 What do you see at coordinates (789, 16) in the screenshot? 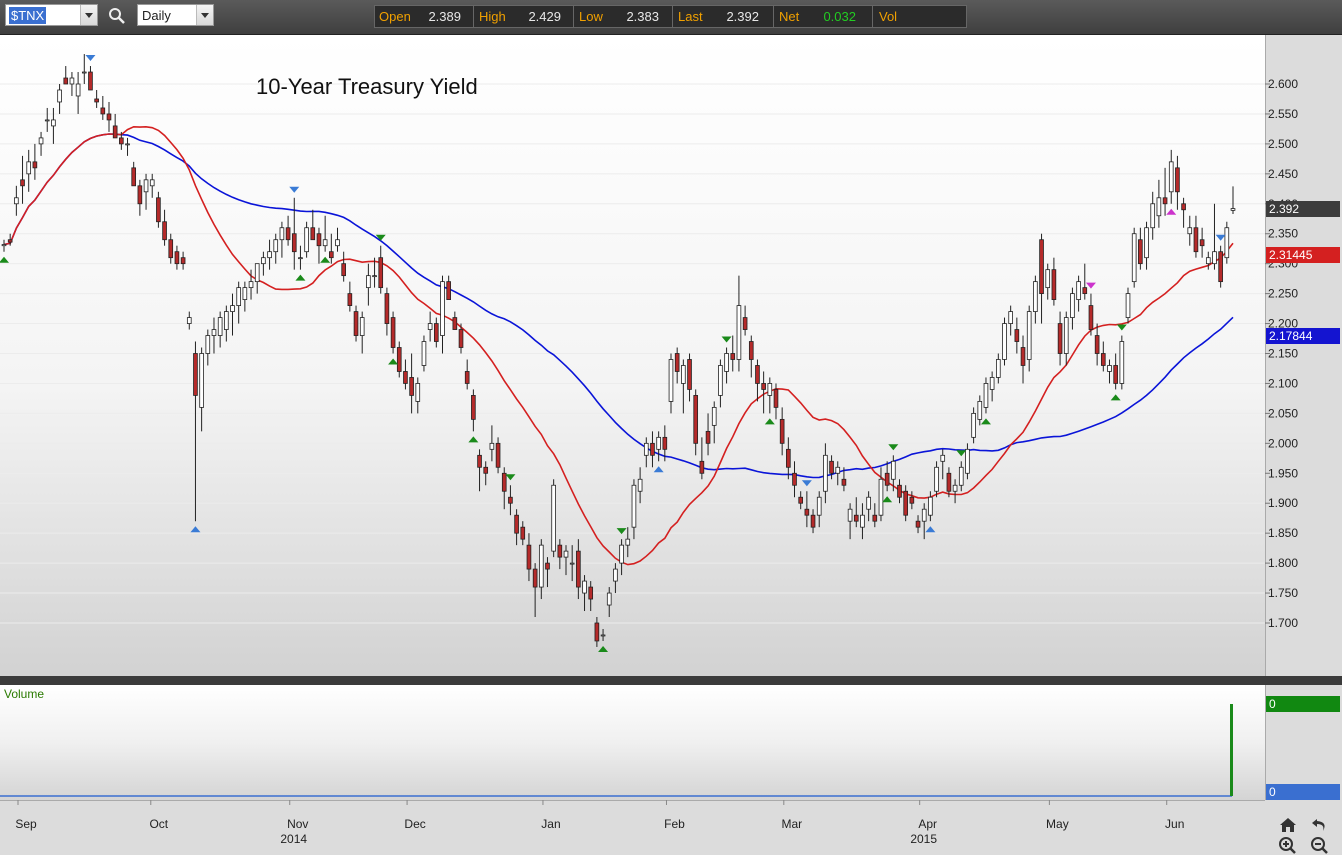
I see `net-label: Net` at bounding box center [789, 16].